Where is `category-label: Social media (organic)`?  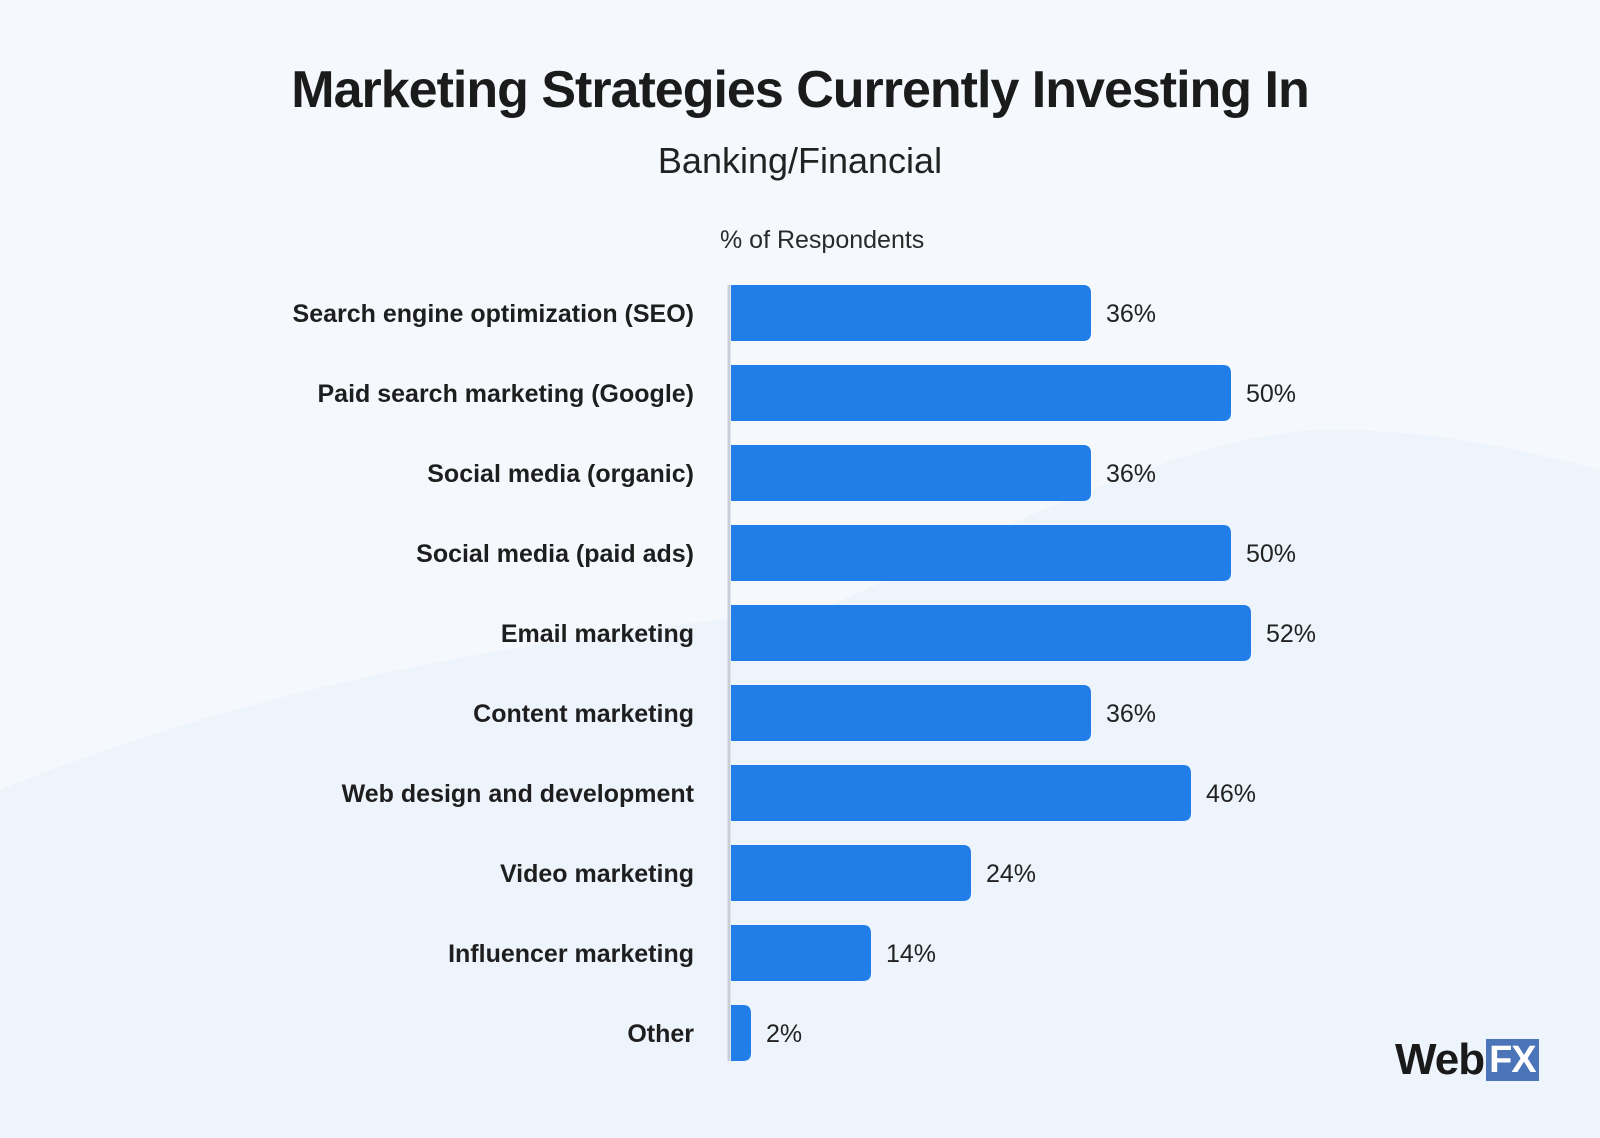
category-label: Social media (organic) is located at coordinates (560, 474).